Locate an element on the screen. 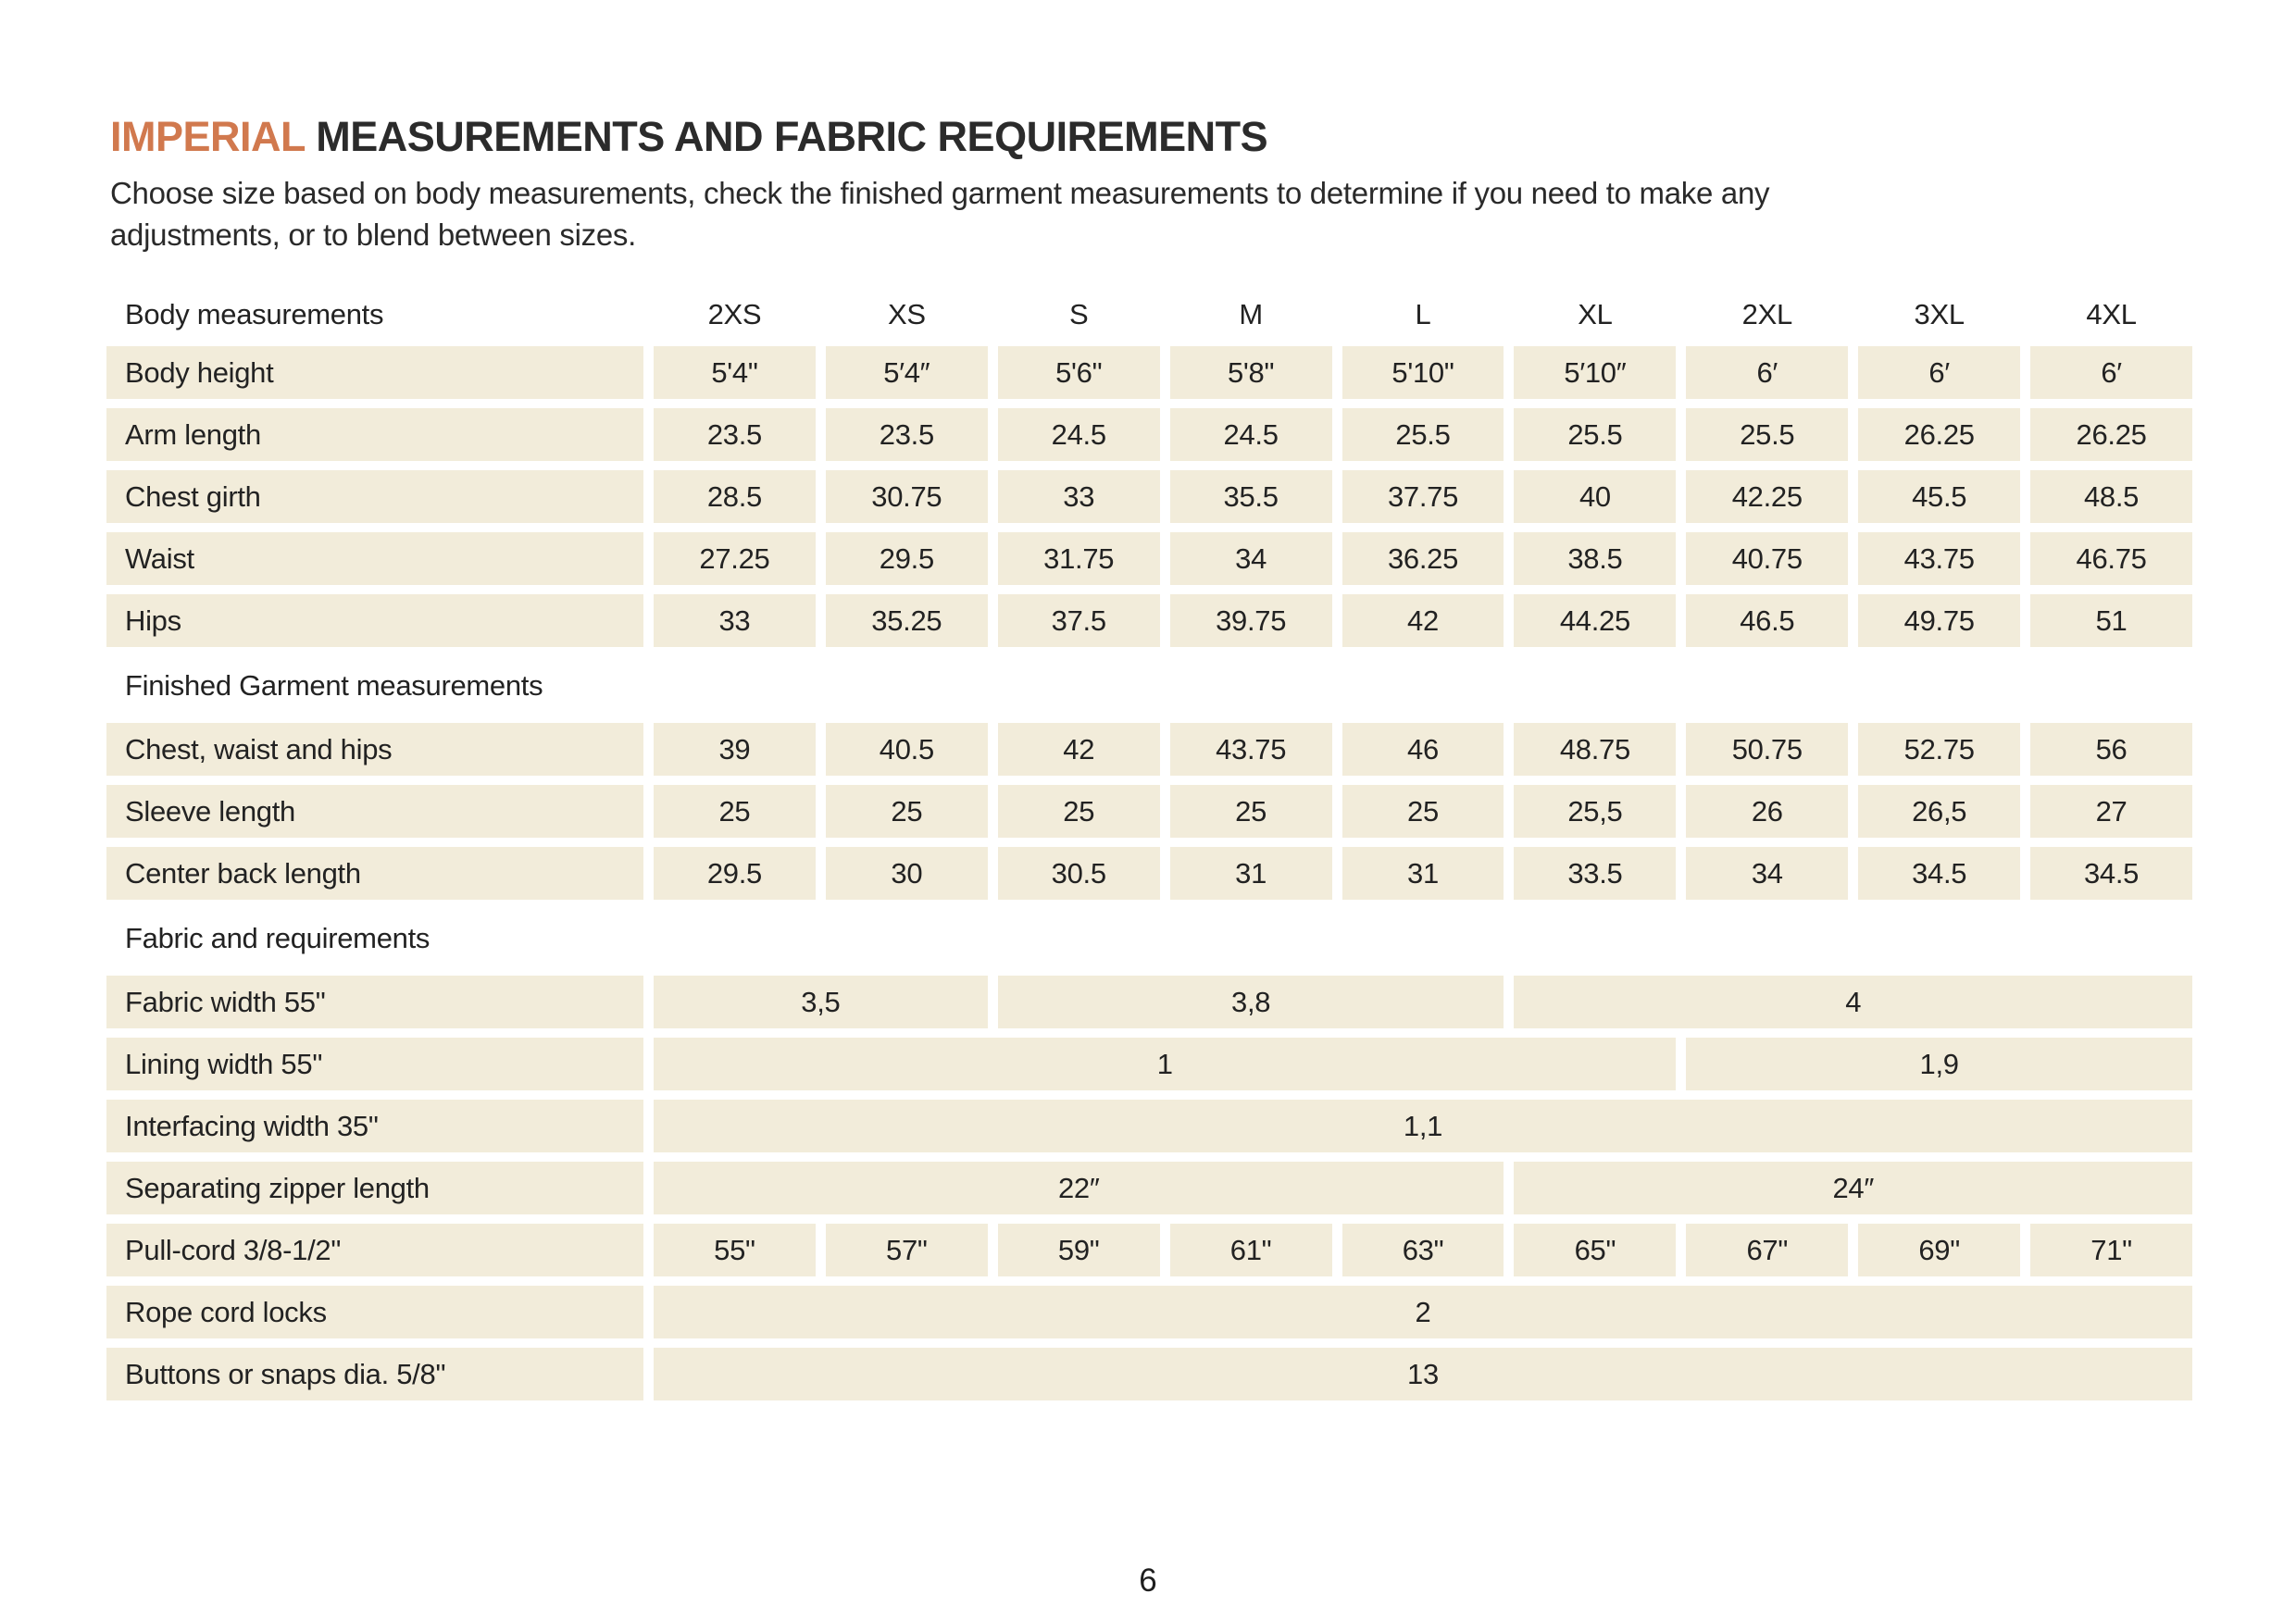 The image size is (2296, 1618). table-cell: 37.75 is located at coordinates (1422, 496).